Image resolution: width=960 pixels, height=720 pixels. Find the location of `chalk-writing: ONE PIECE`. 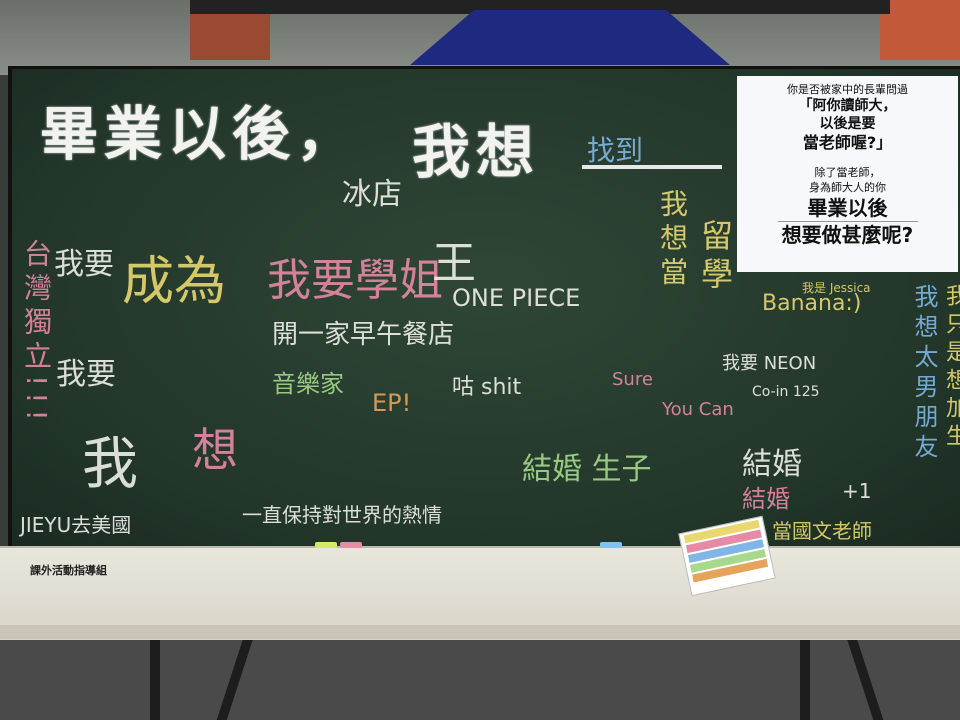

chalk-writing: ONE PIECE is located at coordinates (516, 298).